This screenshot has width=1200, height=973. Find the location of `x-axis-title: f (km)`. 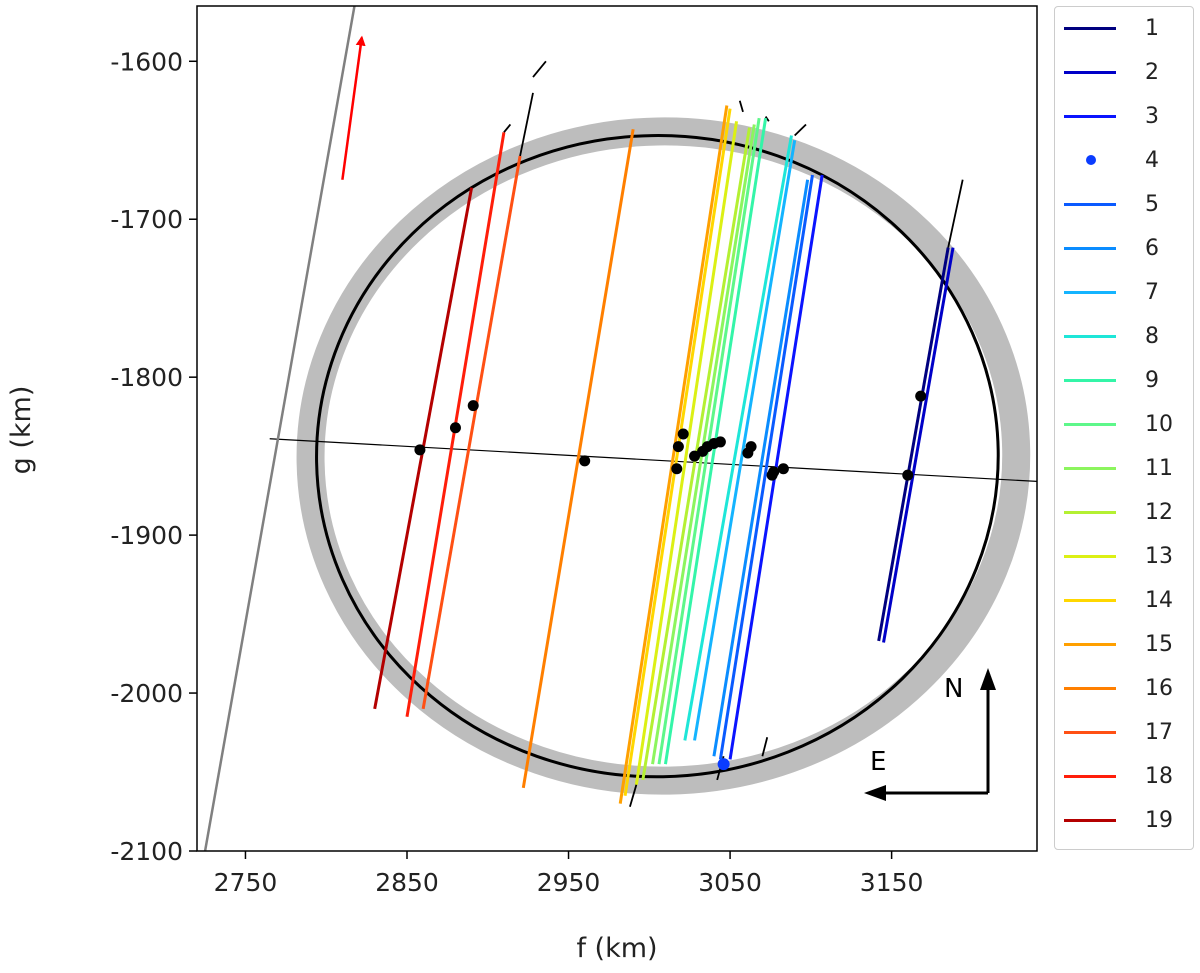

x-axis-title: f (km) is located at coordinates (616, 948).